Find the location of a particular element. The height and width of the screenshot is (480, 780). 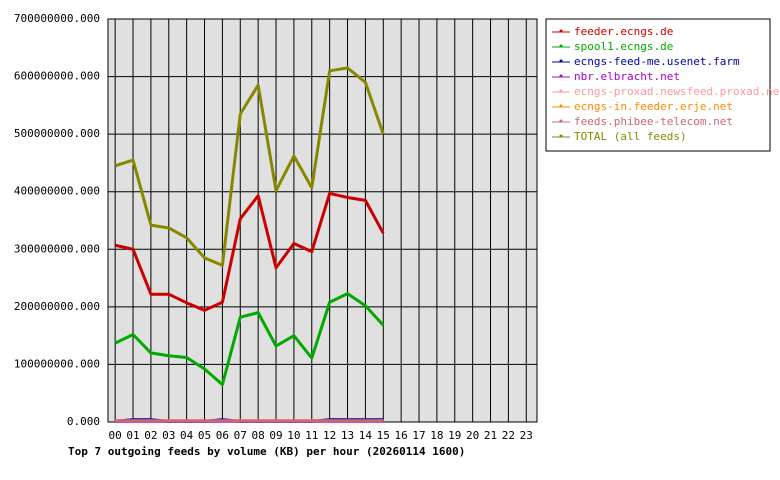

x-tick-label: 03 is located at coordinates (168, 435).